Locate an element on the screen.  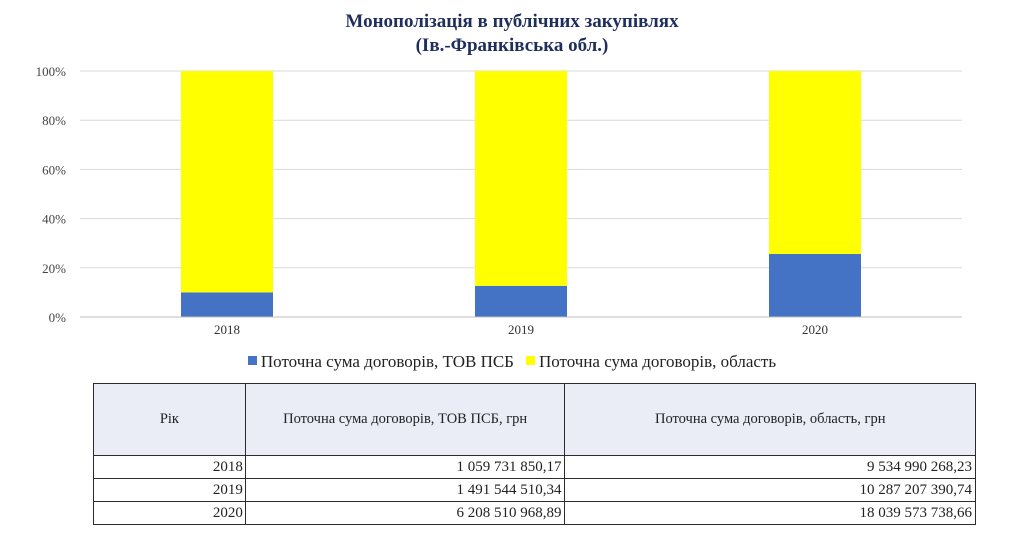
x-tick-label: 2020 is located at coordinates (815, 329).